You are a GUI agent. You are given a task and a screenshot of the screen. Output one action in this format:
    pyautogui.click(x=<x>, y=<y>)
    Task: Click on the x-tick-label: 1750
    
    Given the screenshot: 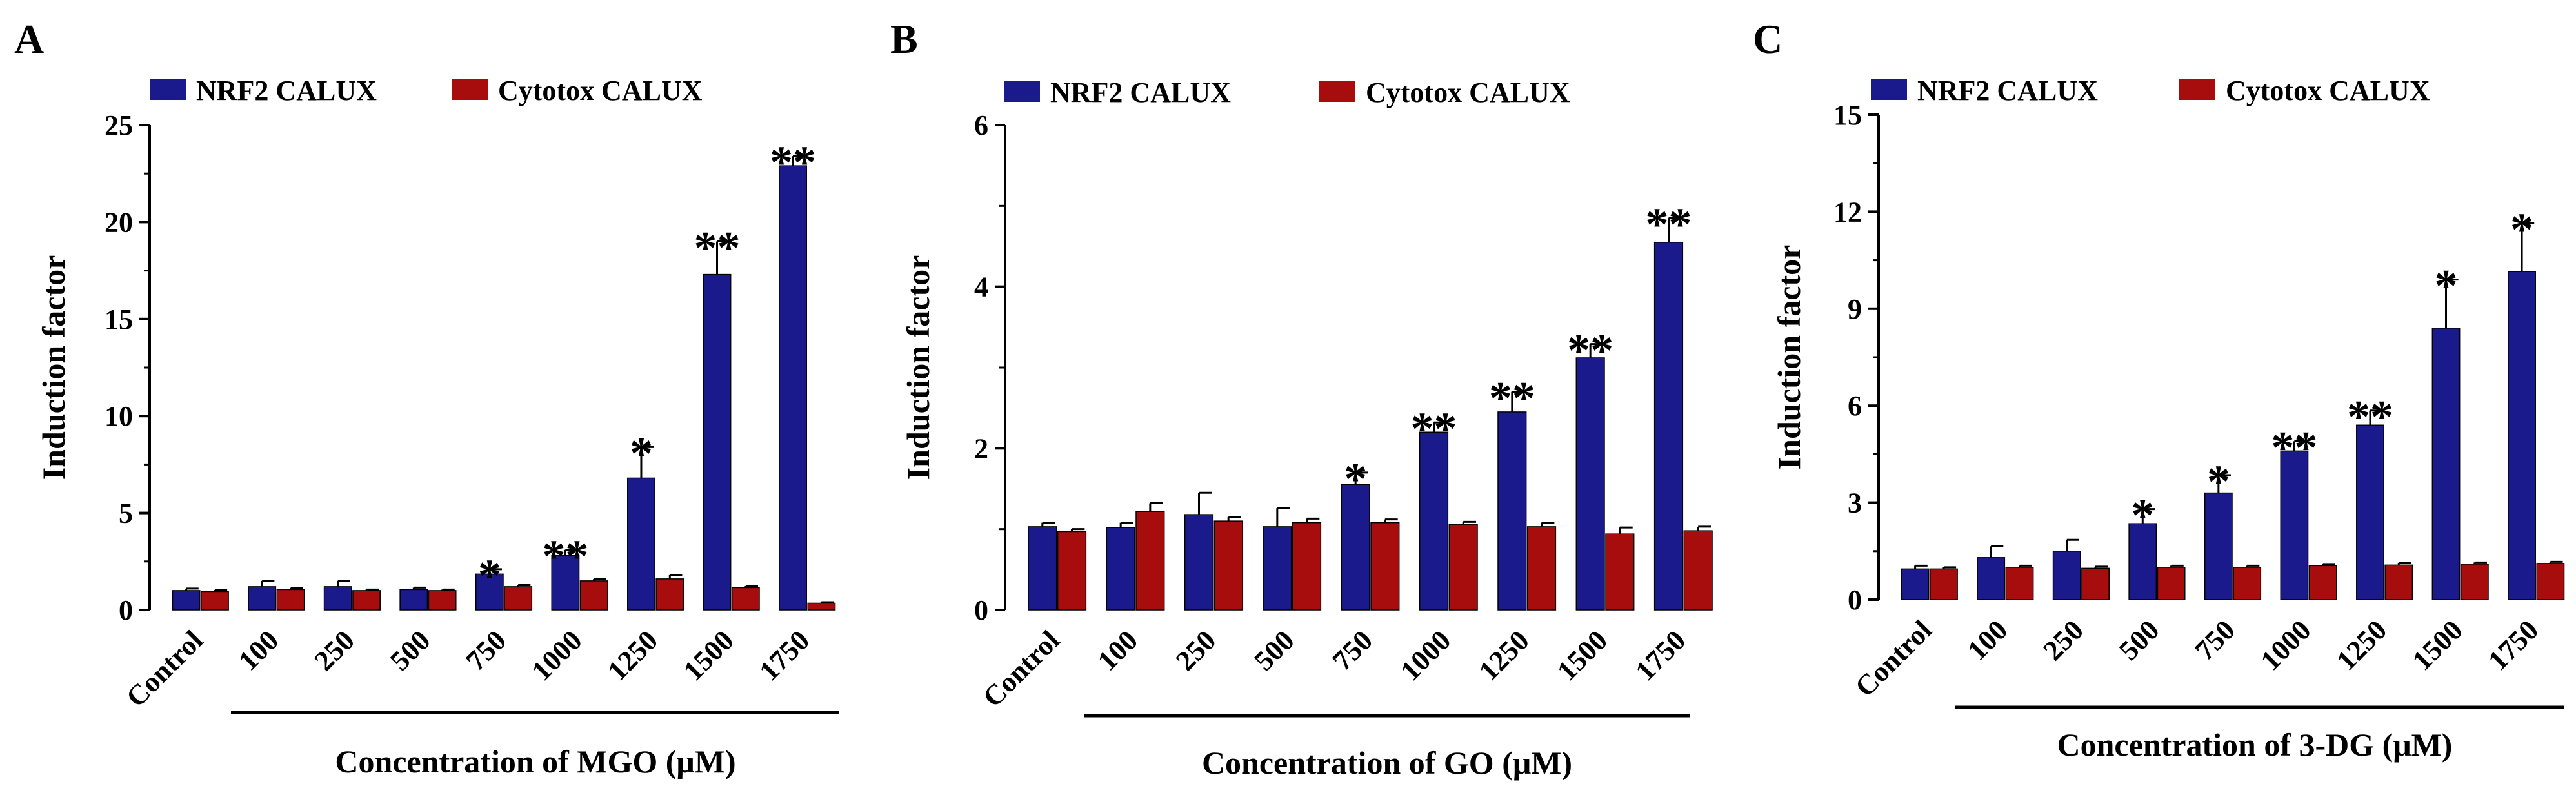 What is the action you would take?
    pyautogui.click(x=784, y=656)
    